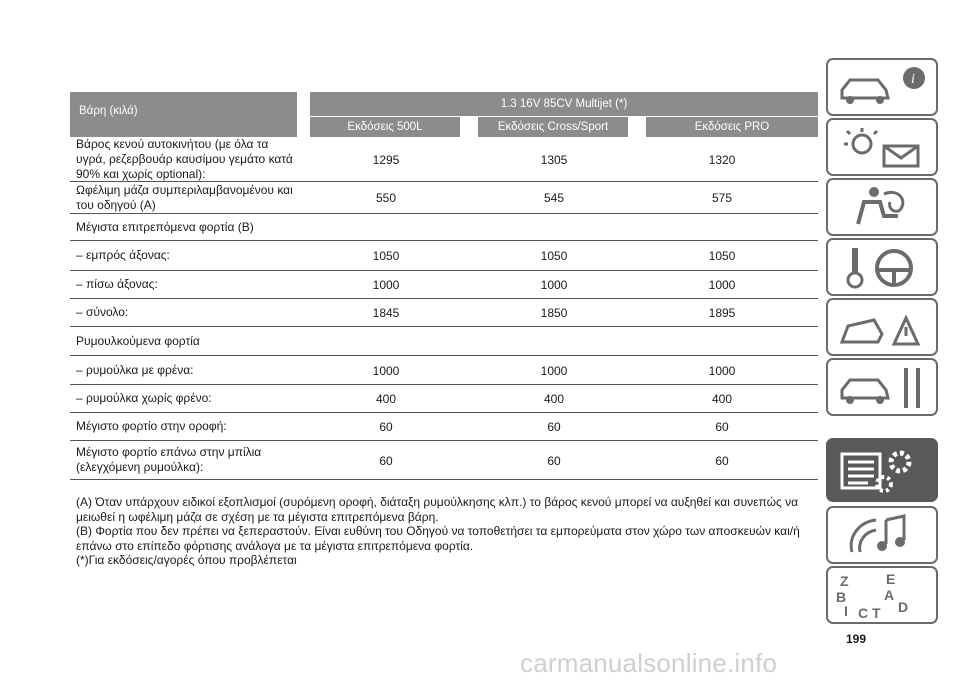  I want to click on tab-starting-driving, so click(882, 267).